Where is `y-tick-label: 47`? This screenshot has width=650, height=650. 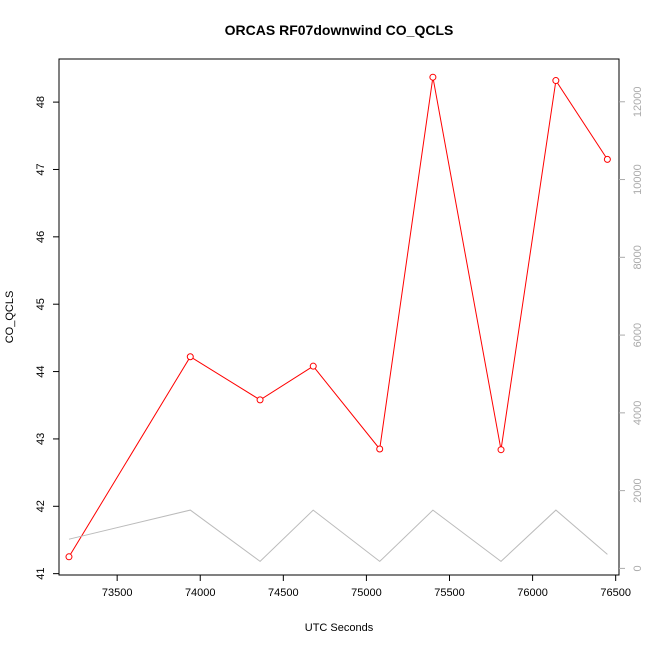
y-tick-label: 47 is located at coordinates (41, 169).